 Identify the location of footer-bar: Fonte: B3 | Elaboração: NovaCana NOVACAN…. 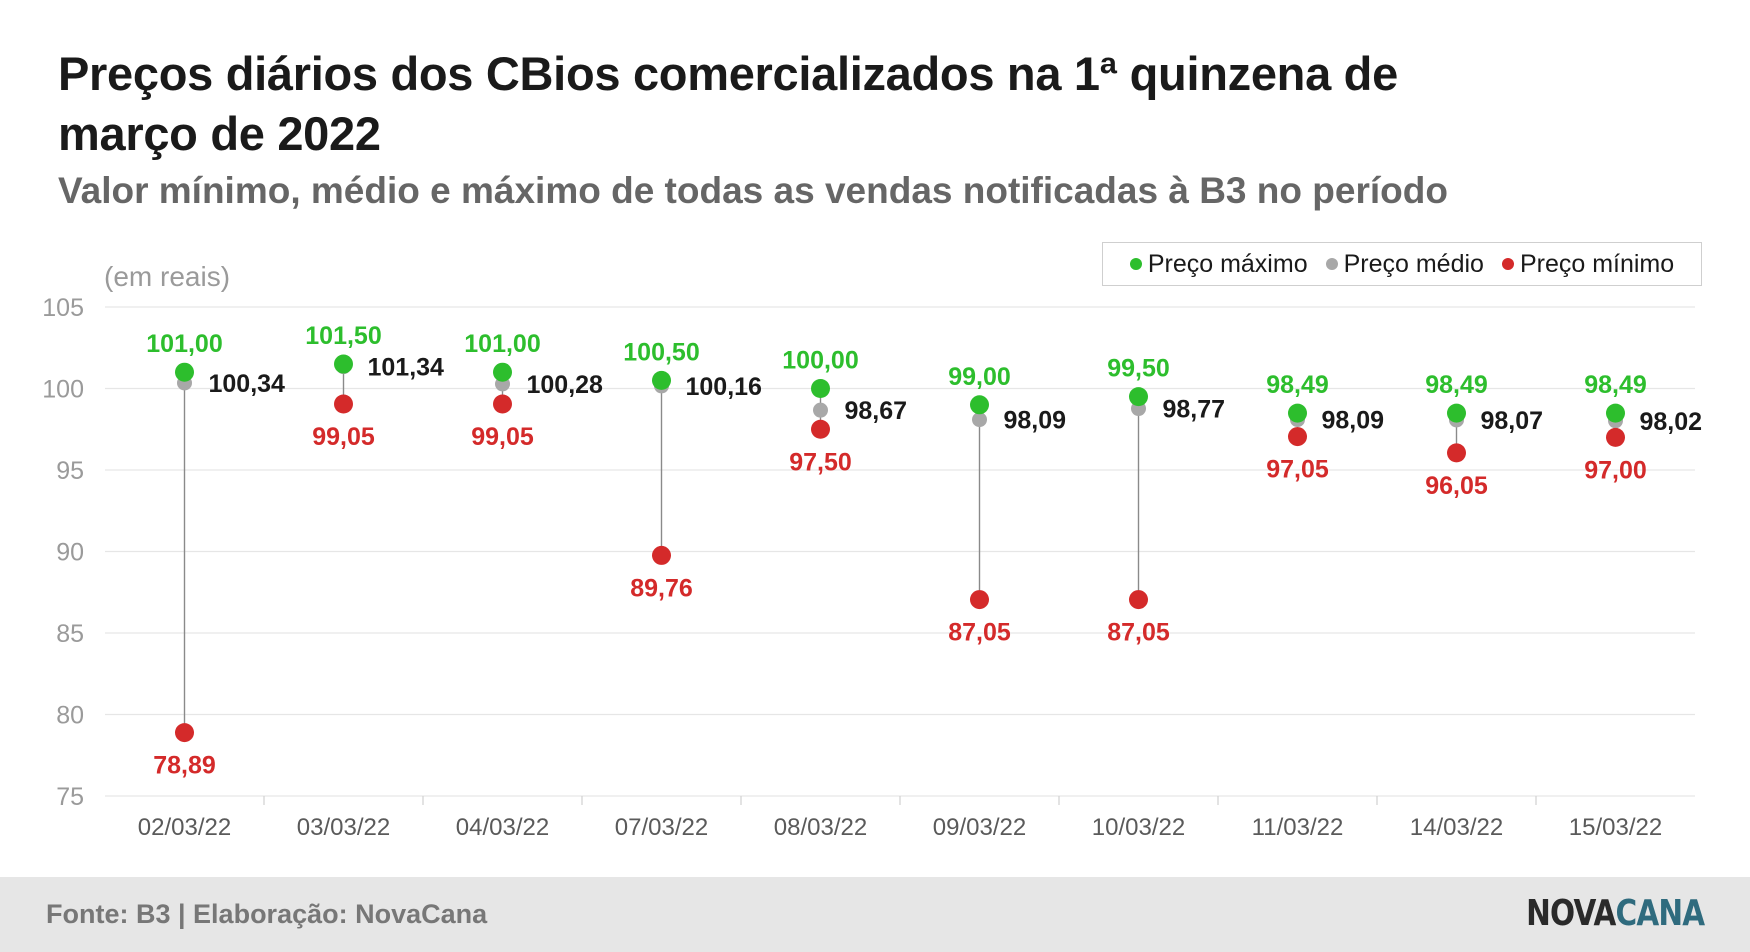
(875, 914).